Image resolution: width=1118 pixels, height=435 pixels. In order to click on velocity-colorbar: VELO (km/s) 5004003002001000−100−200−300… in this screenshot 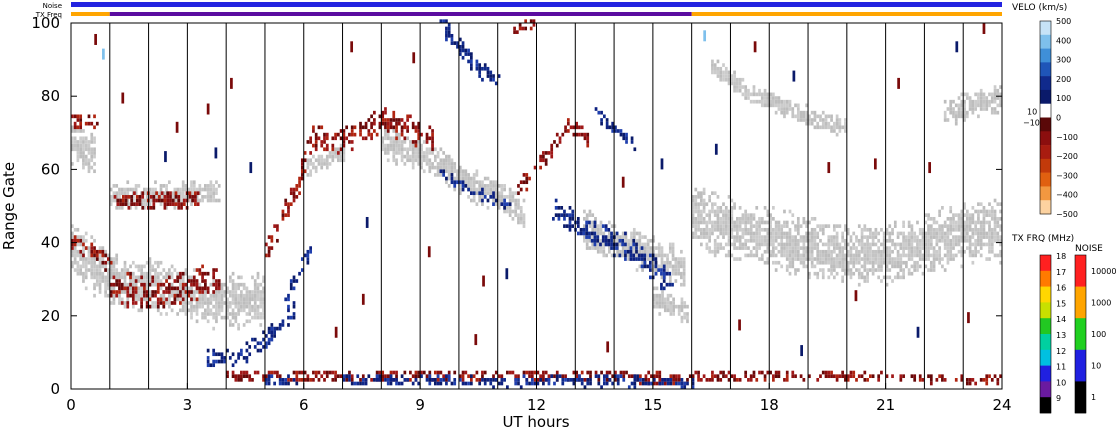, I will do `click(1045, 111)`.